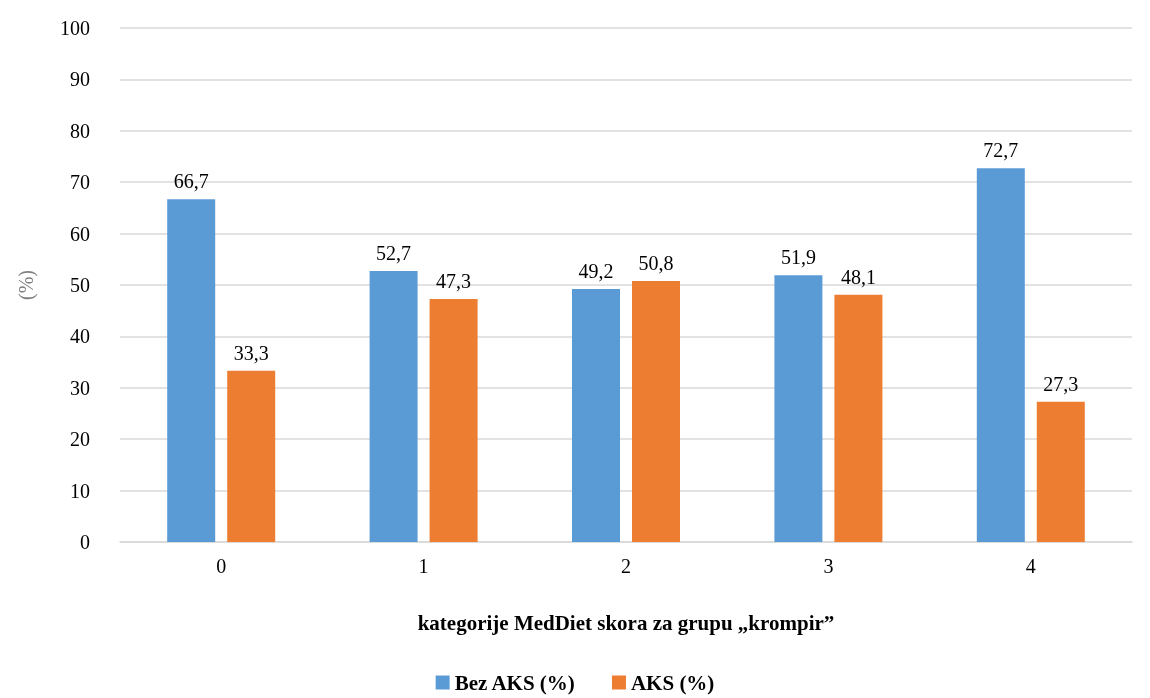 This screenshot has width=1150, height=698. Describe the element at coordinates (80, 79) in the screenshot. I see `y-tick-label: 90` at that location.